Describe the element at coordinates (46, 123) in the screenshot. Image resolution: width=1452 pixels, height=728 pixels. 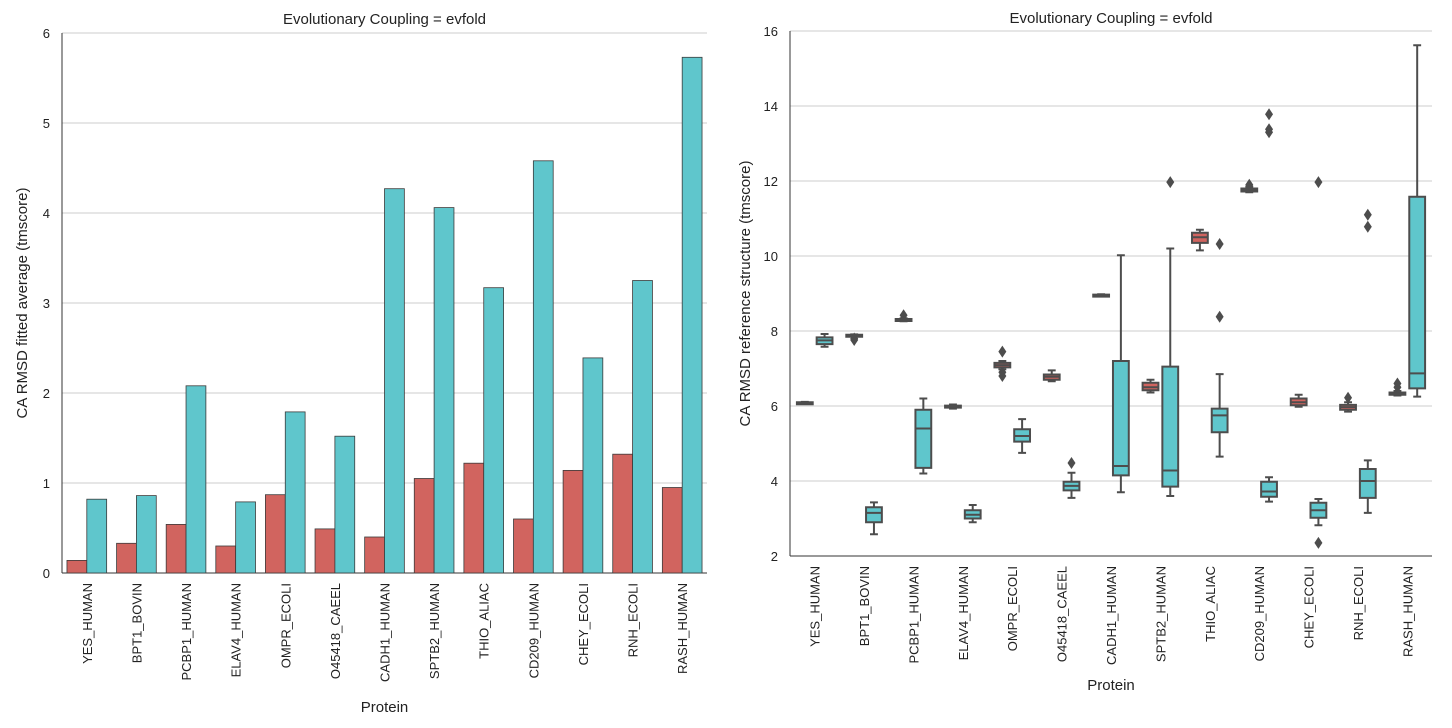
I see `y-tick-label: 5` at that location.